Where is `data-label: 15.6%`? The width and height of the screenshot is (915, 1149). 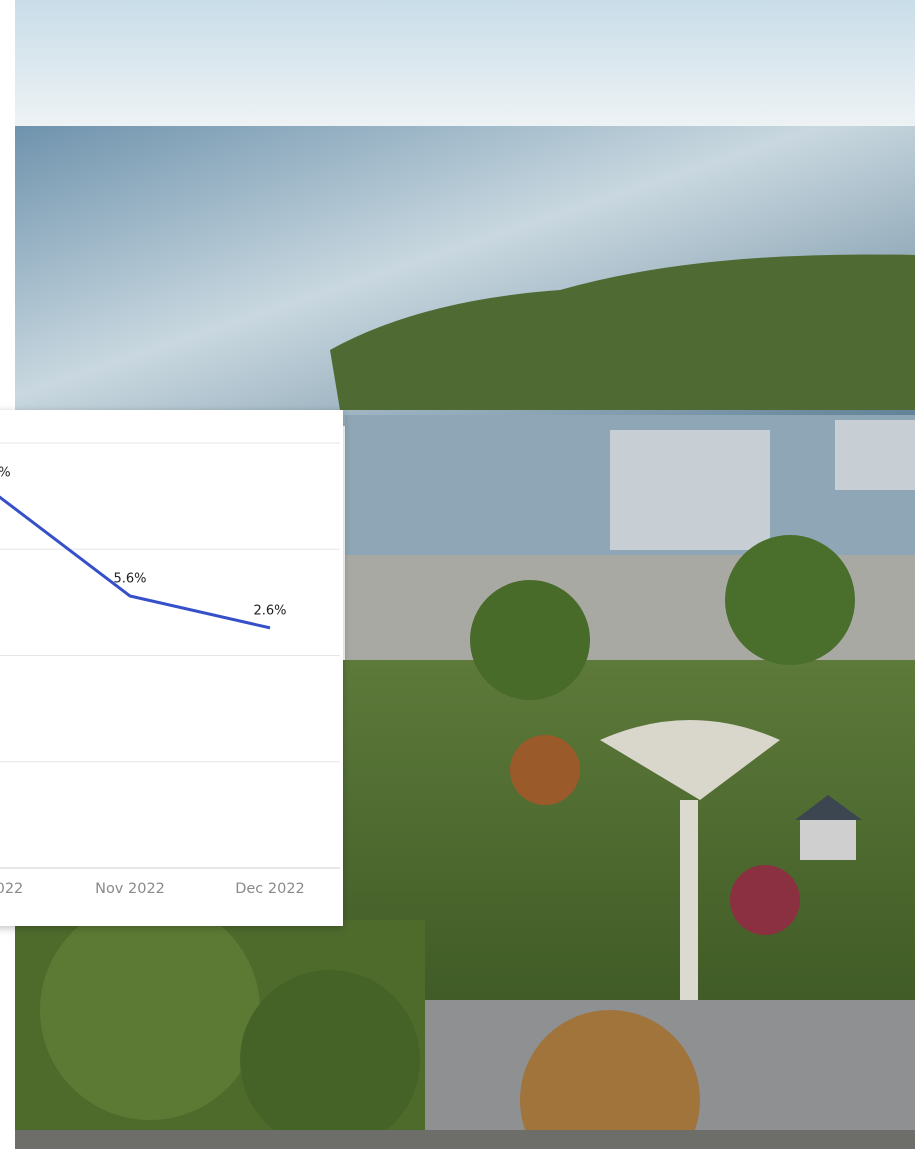 data-label: 15.6% is located at coordinates (5, 472).